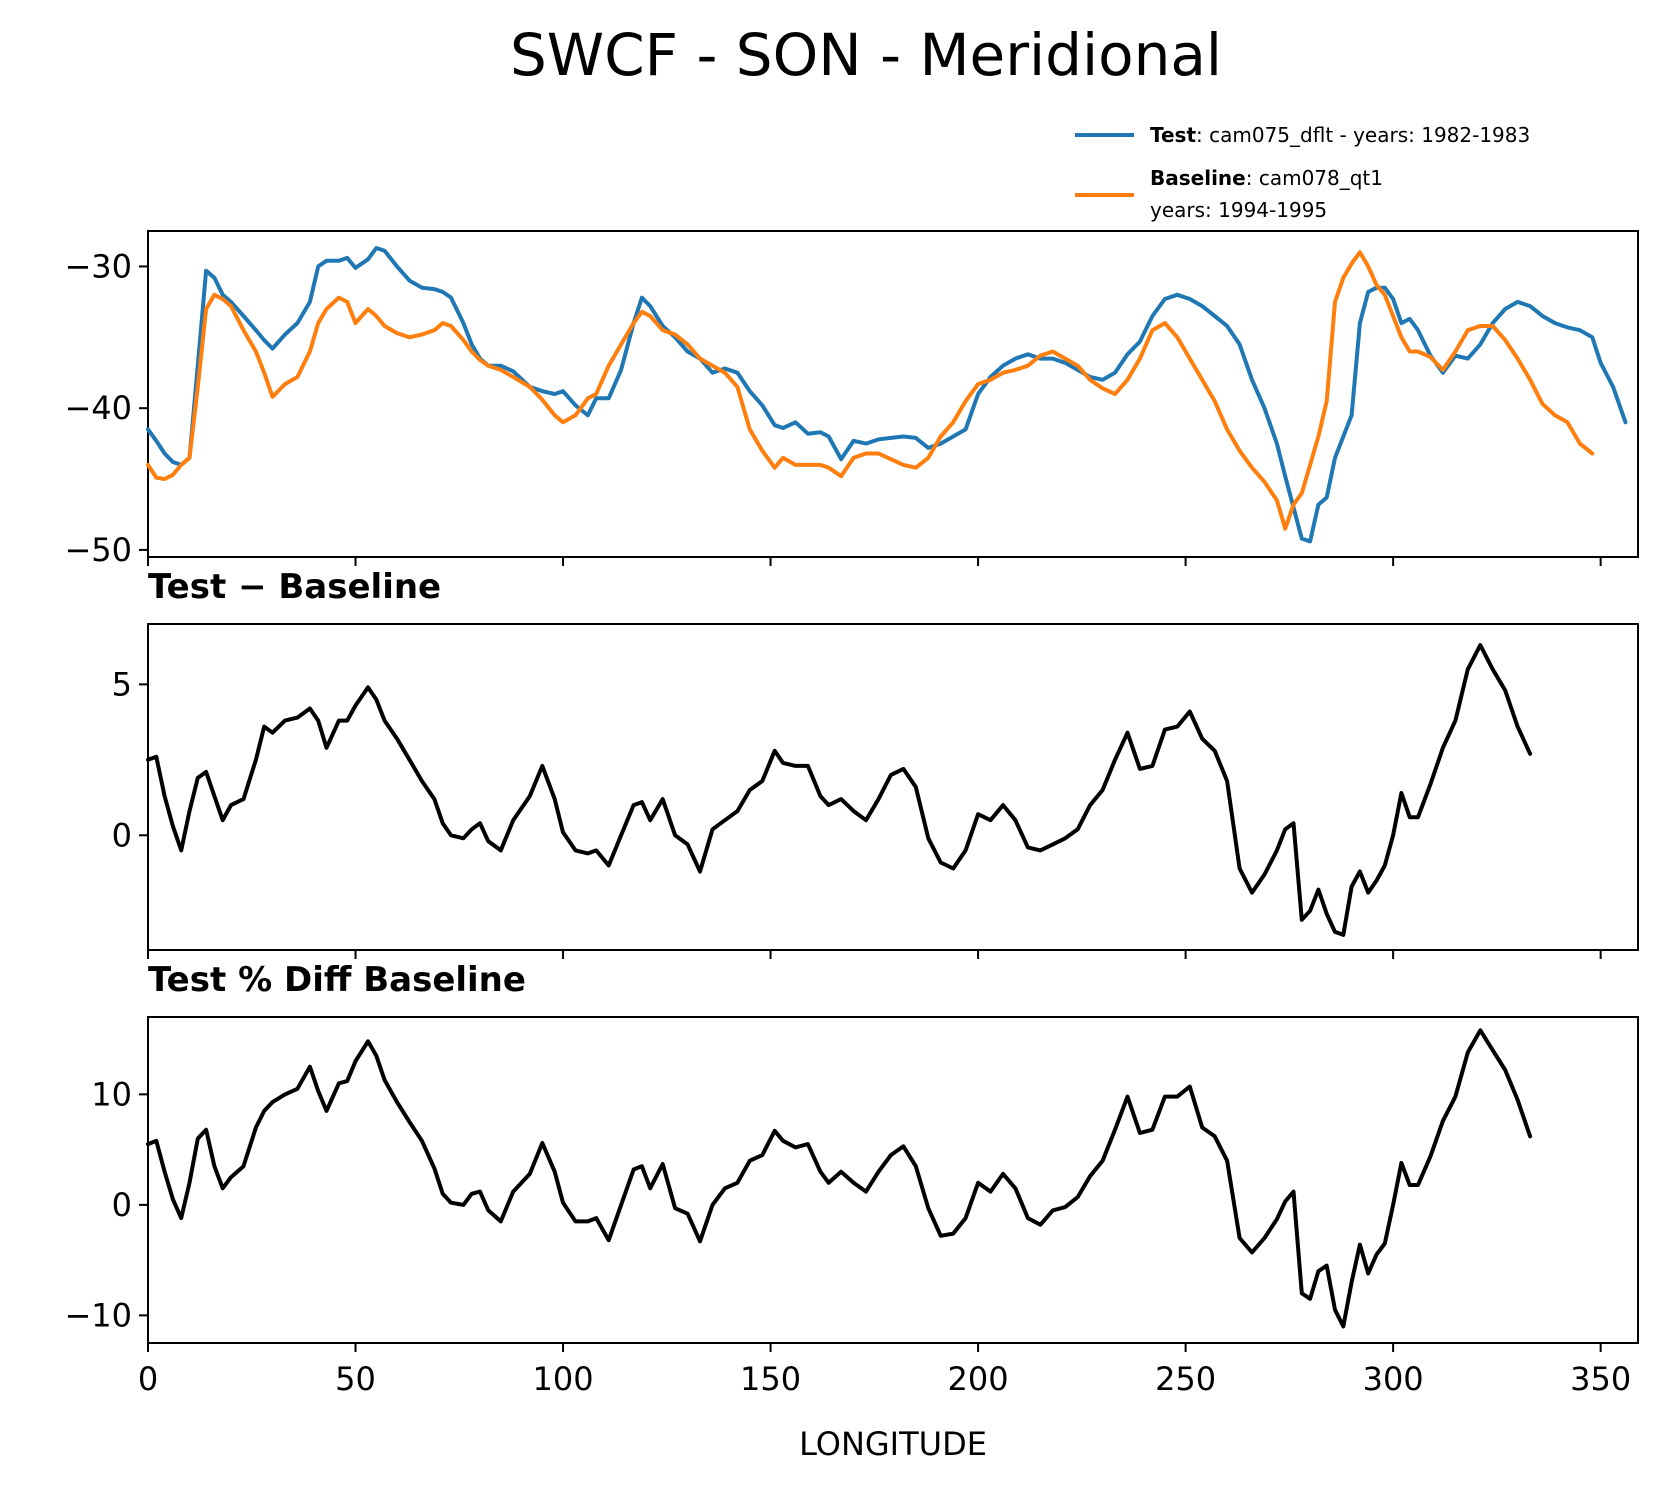 The width and height of the screenshot is (1668, 1496). I want to click on legend-test-text: : cam075_dflt - years: 1982-1983, so click(1363, 135).